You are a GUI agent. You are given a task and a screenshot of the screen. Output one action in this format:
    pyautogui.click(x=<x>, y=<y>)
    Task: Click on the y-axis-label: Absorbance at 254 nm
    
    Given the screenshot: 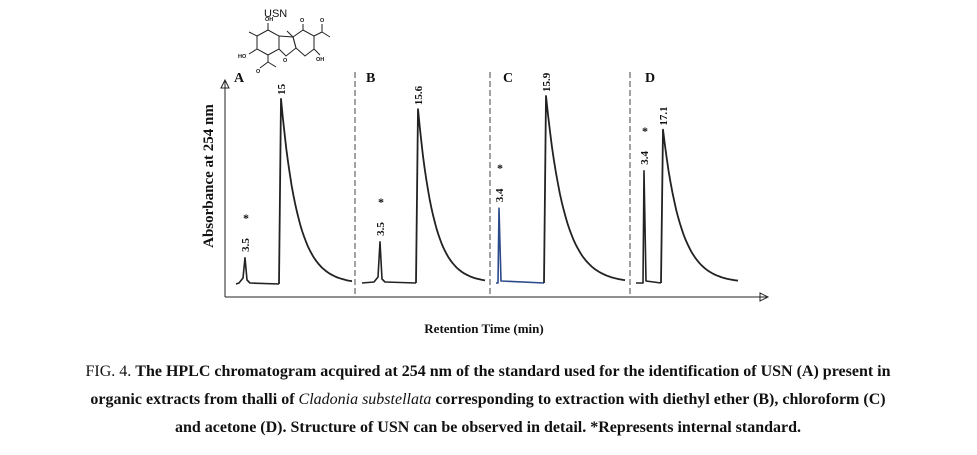 What is the action you would take?
    pyautogui.click(x=209, y=176)
    